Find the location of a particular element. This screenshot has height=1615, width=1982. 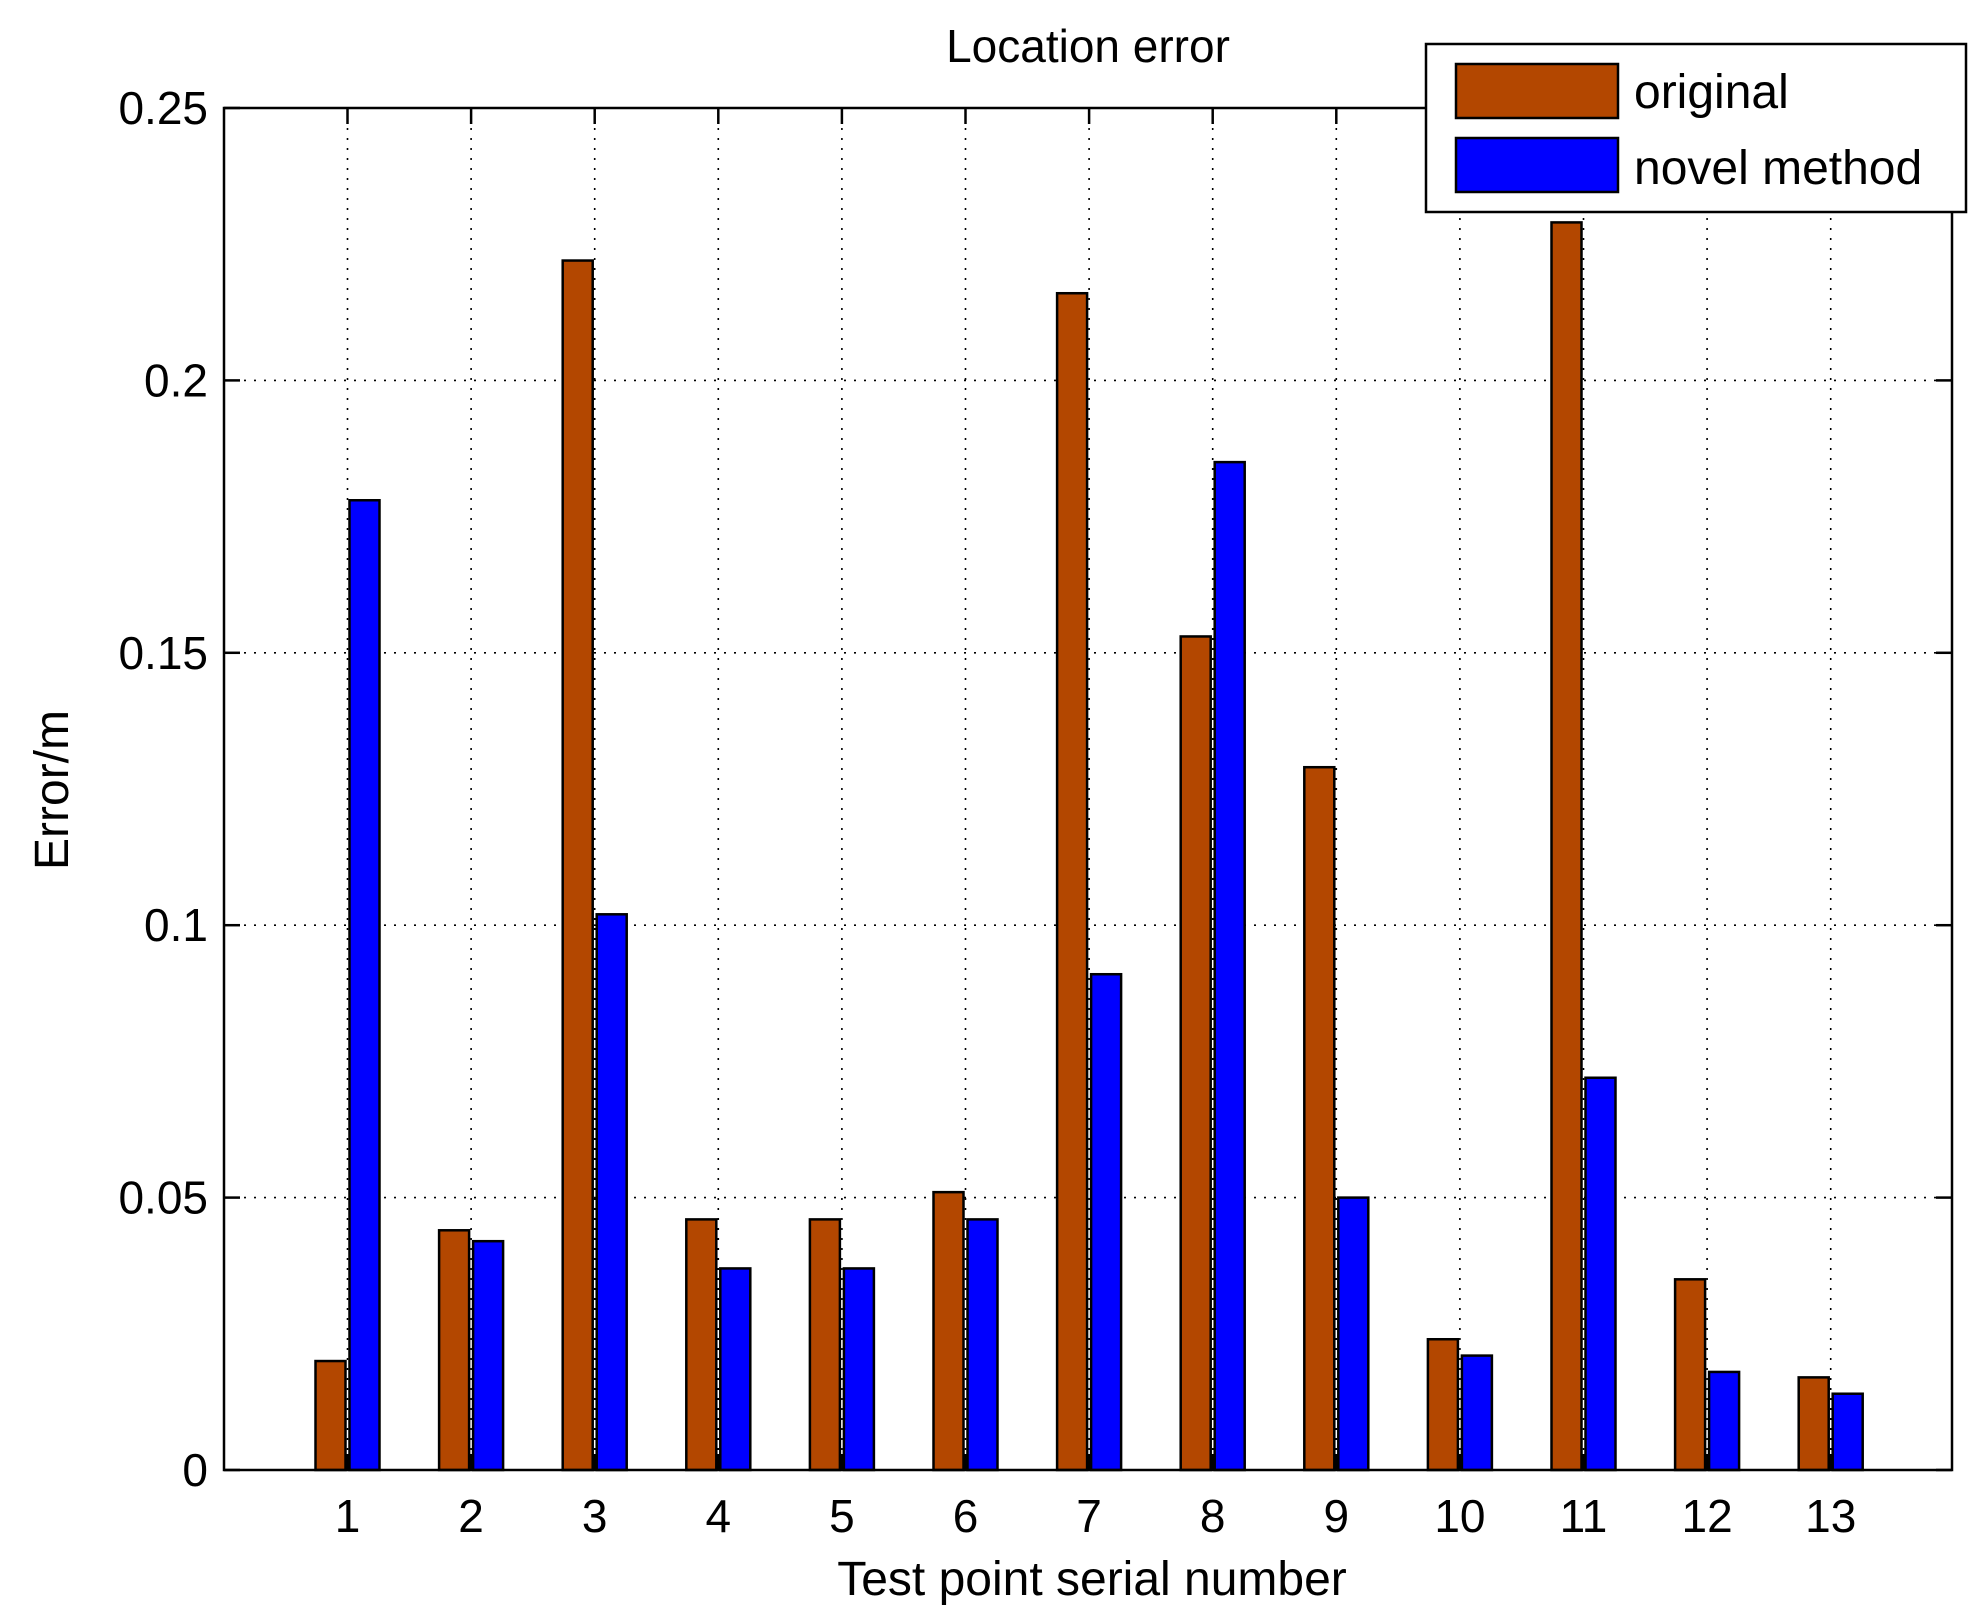

x-tick-label: 9 is located at coordinates (1337, 1516).